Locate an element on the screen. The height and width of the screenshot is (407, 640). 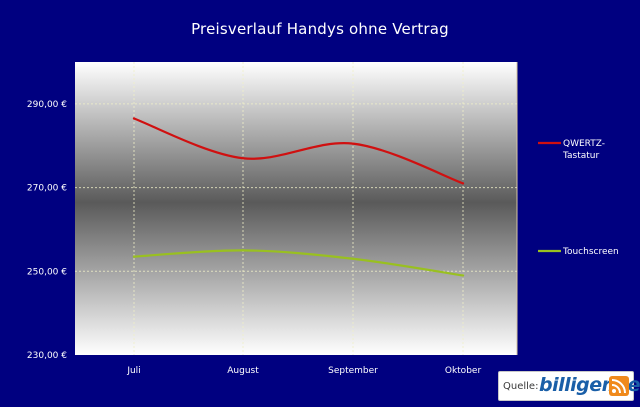
y-tick-label: 290,00 € is located at coordinates (47, 105).